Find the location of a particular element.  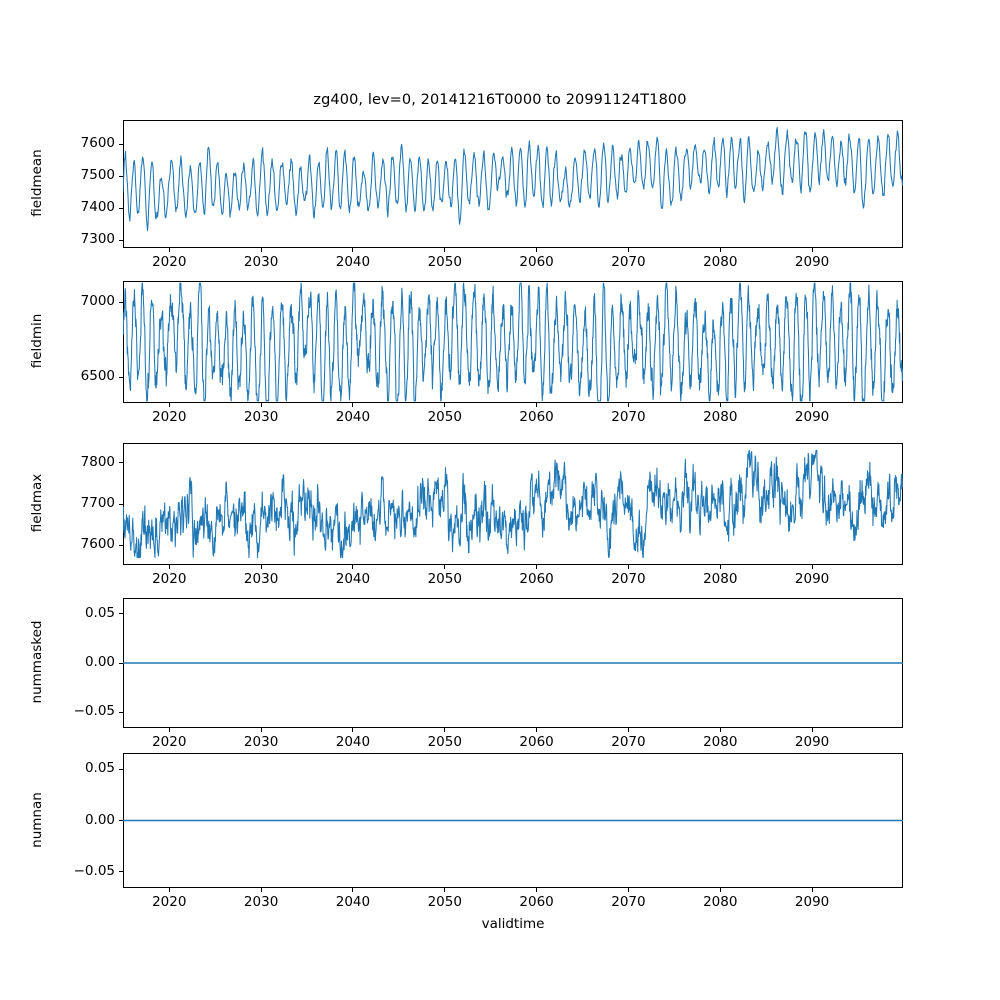

ytick-label-nummasked-0: −0.05 is located at coordinates (94, 711).